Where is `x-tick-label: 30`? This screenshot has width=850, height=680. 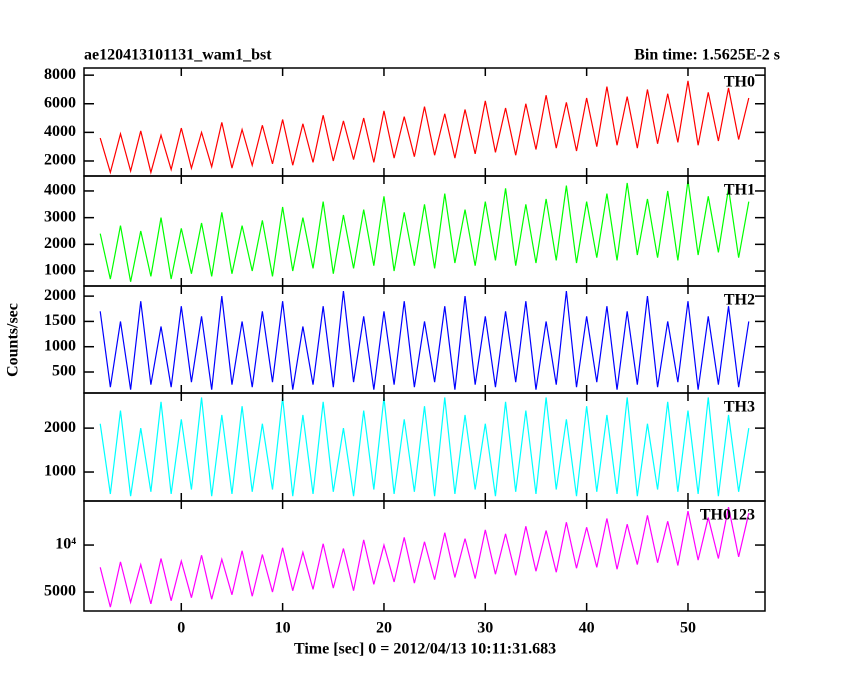 x-tick-label: 30 is located at coordinates (485, 628).